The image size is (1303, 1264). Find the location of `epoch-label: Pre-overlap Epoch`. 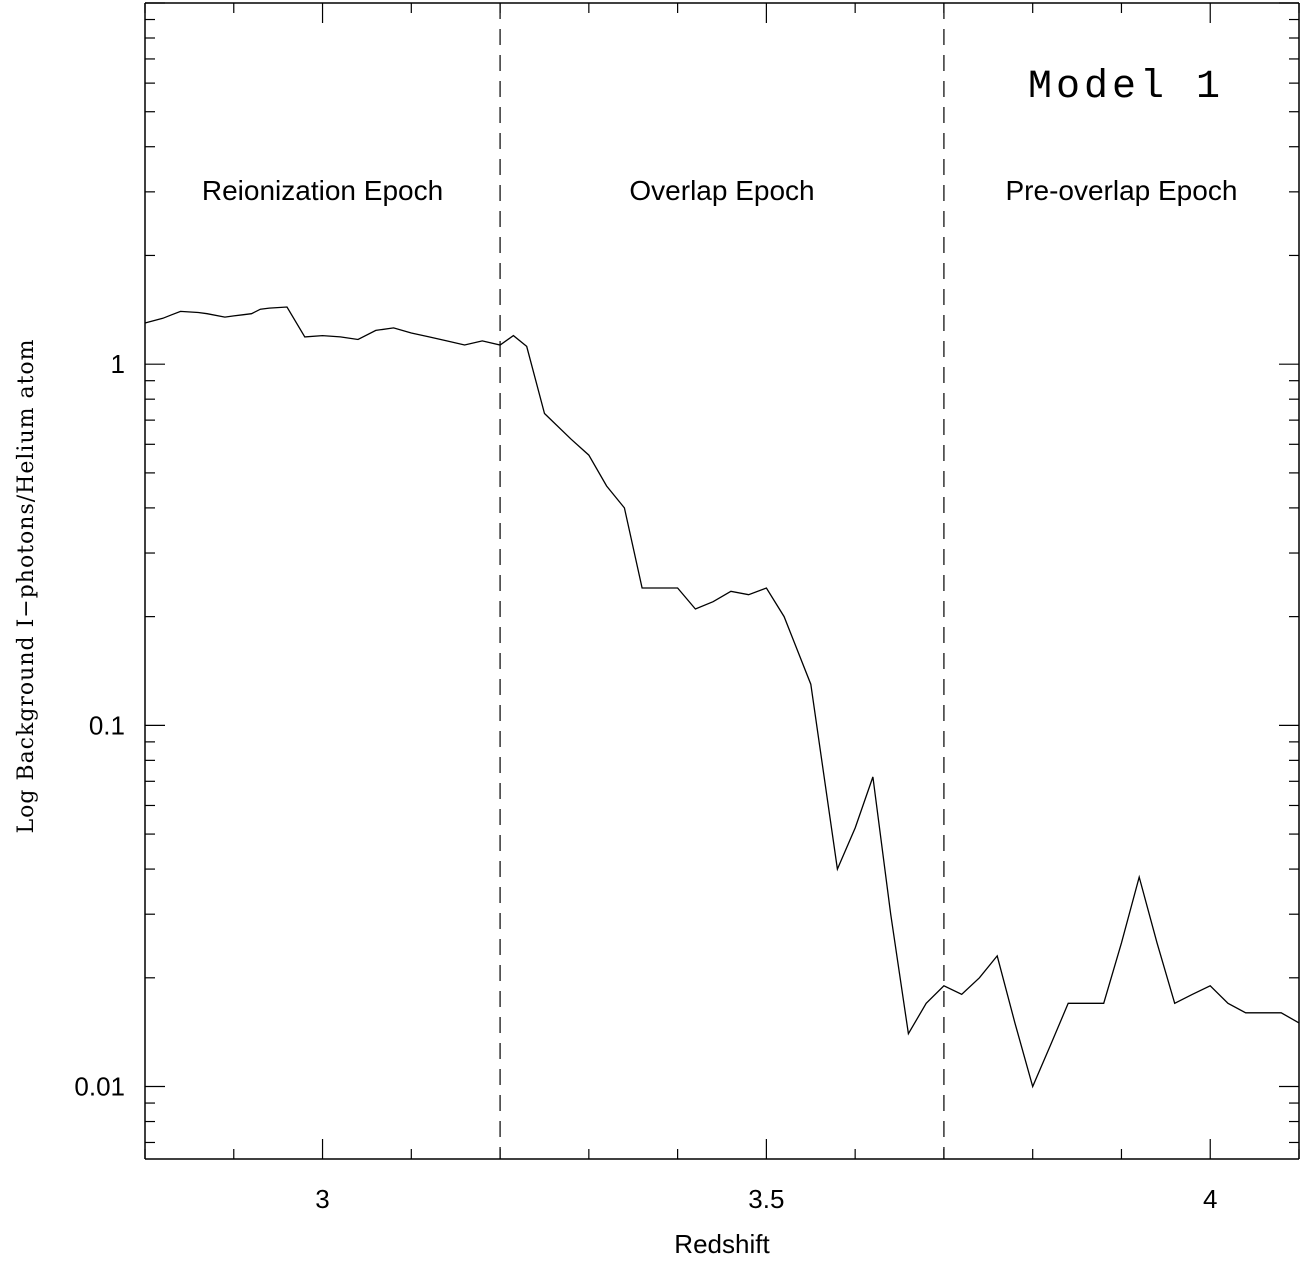

epoch-label: Pre-overlap Epoch is located at coordinates (1122, 190).